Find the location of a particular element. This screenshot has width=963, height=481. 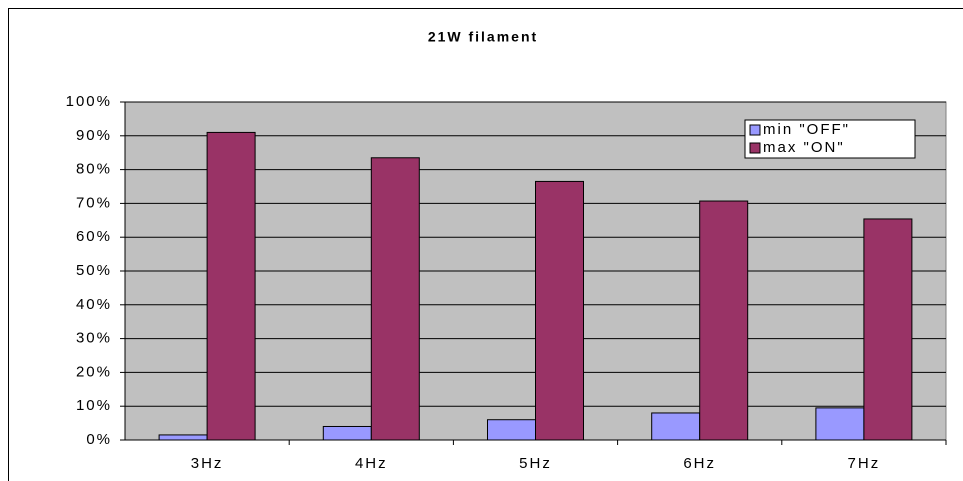

y-tick-label: 10% is located at coordinates (94, 405).